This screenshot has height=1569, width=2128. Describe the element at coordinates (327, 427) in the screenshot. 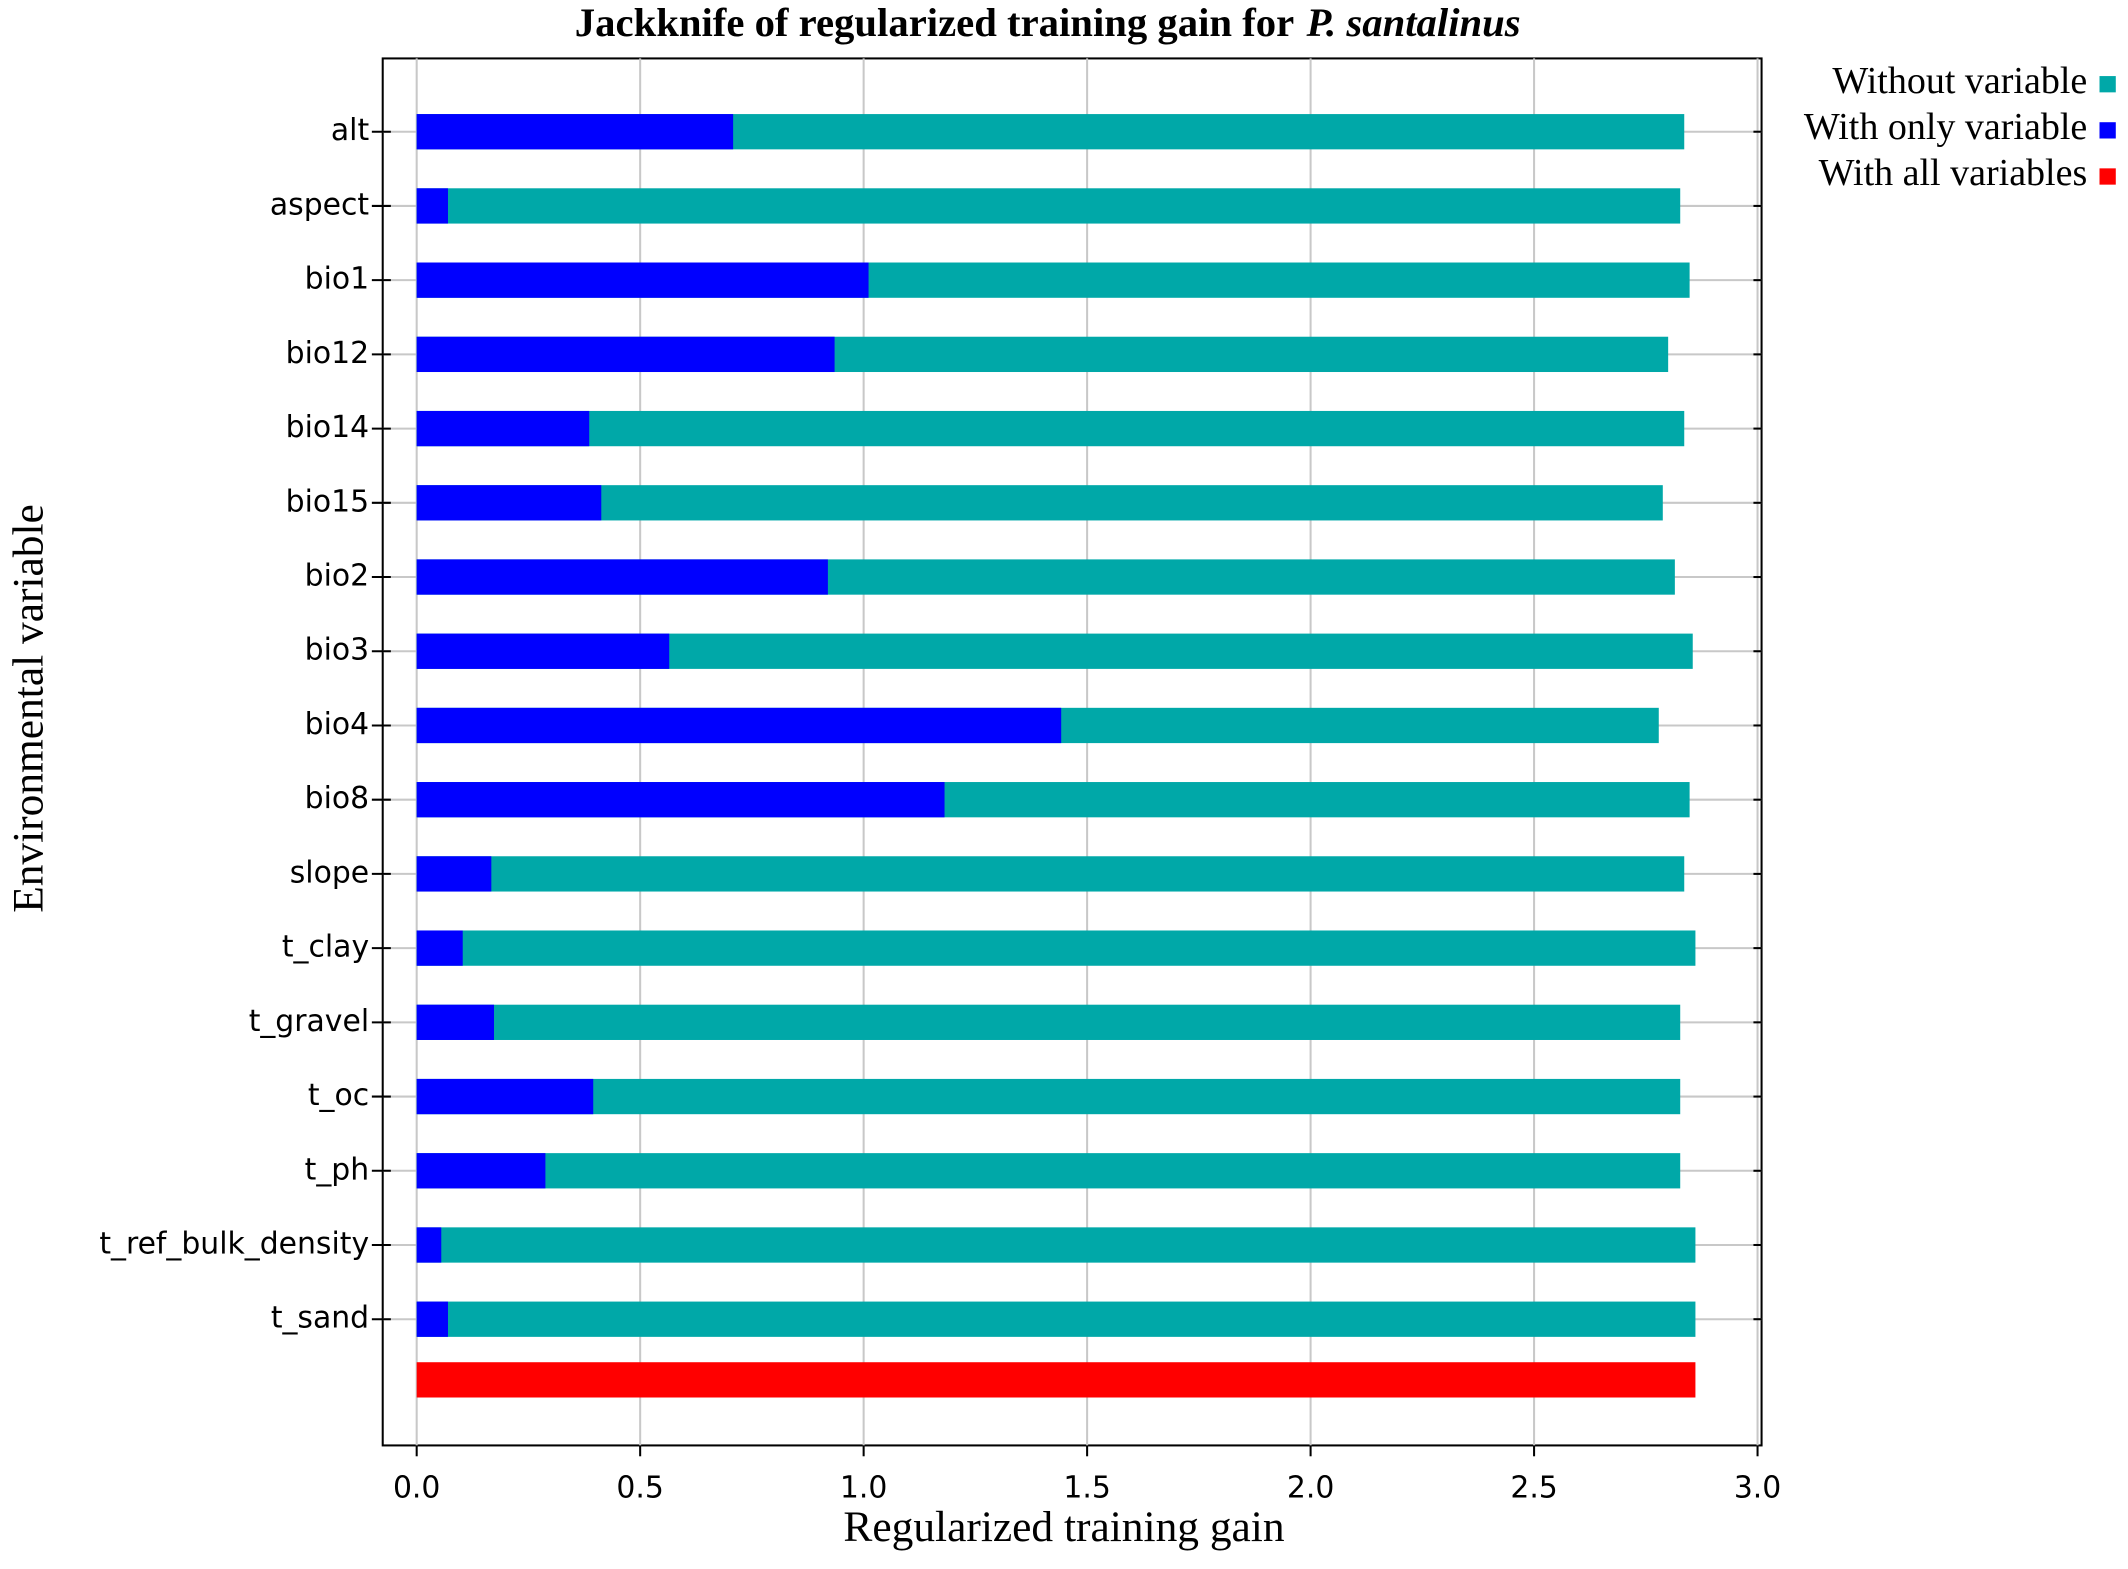

I see `y-tick-label: bio14` at that location.